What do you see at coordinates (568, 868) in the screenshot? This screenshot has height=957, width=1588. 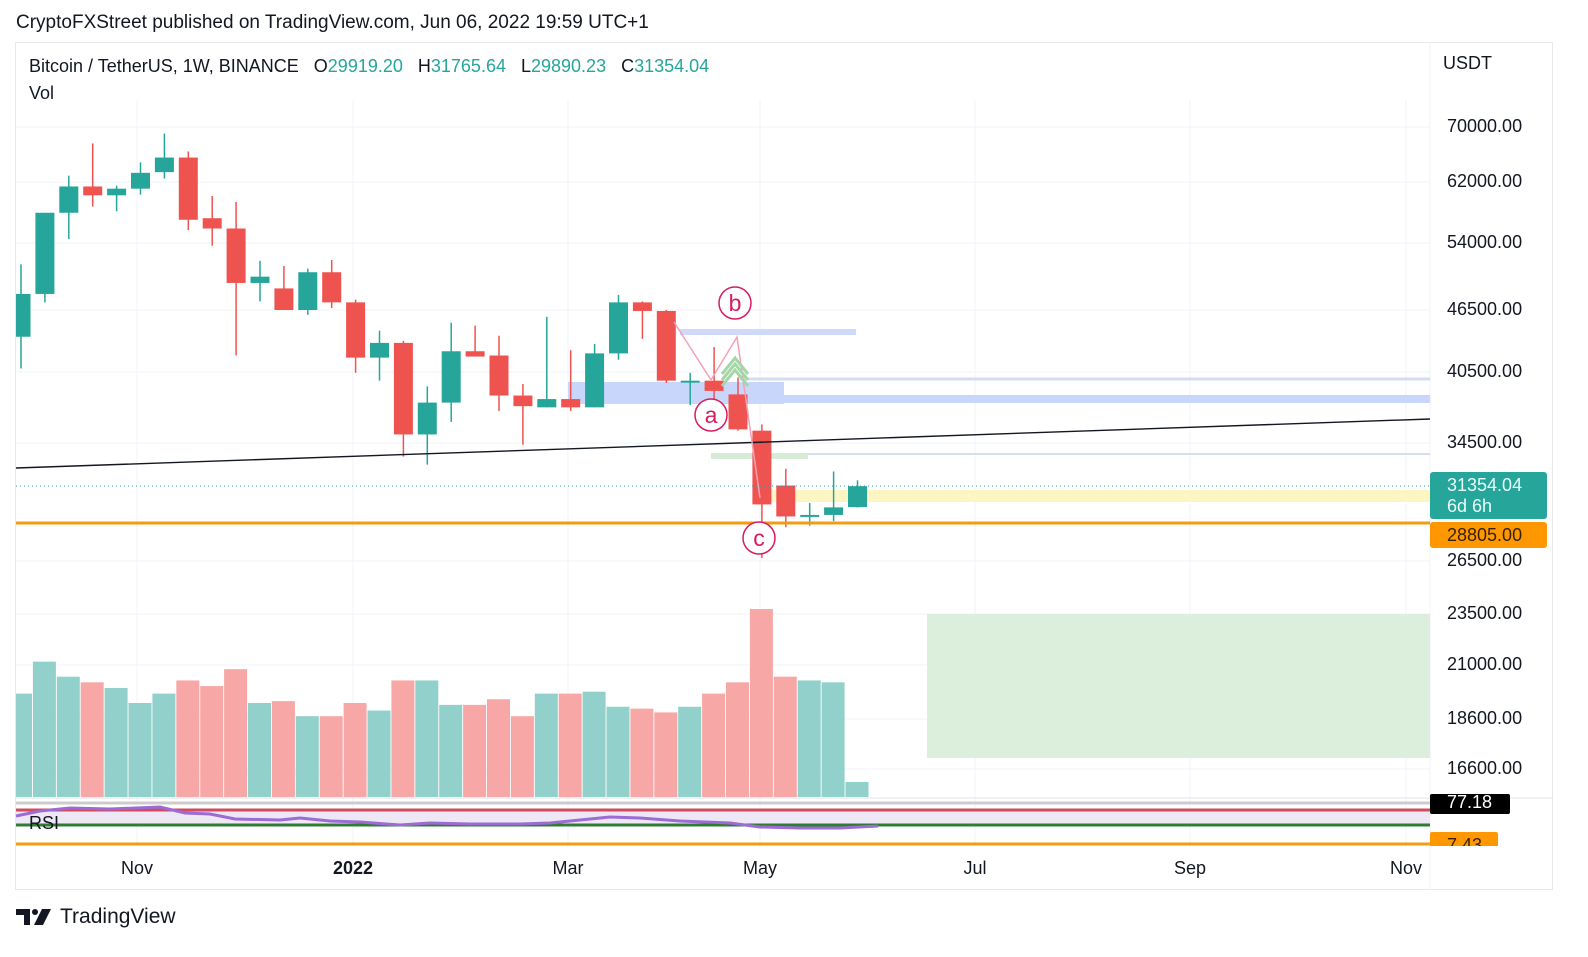 I see `time-tick: Mar` at bounding box center [568, 868].